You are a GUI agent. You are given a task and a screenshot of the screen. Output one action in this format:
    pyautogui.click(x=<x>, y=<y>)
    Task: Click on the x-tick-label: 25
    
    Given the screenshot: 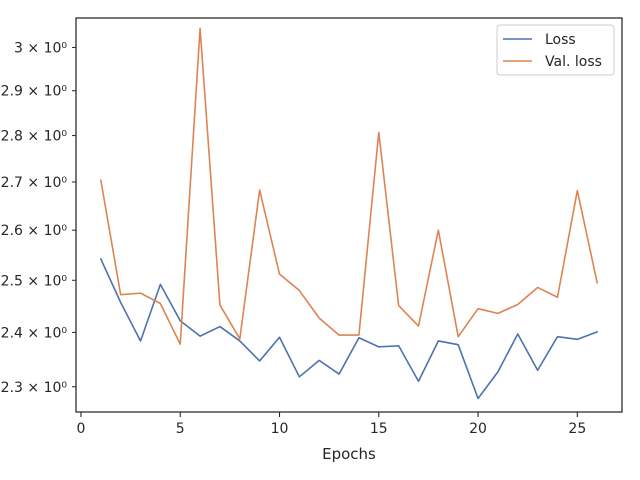 What is the action you would take?
    pyautogui.click(x=577, y=429)
    